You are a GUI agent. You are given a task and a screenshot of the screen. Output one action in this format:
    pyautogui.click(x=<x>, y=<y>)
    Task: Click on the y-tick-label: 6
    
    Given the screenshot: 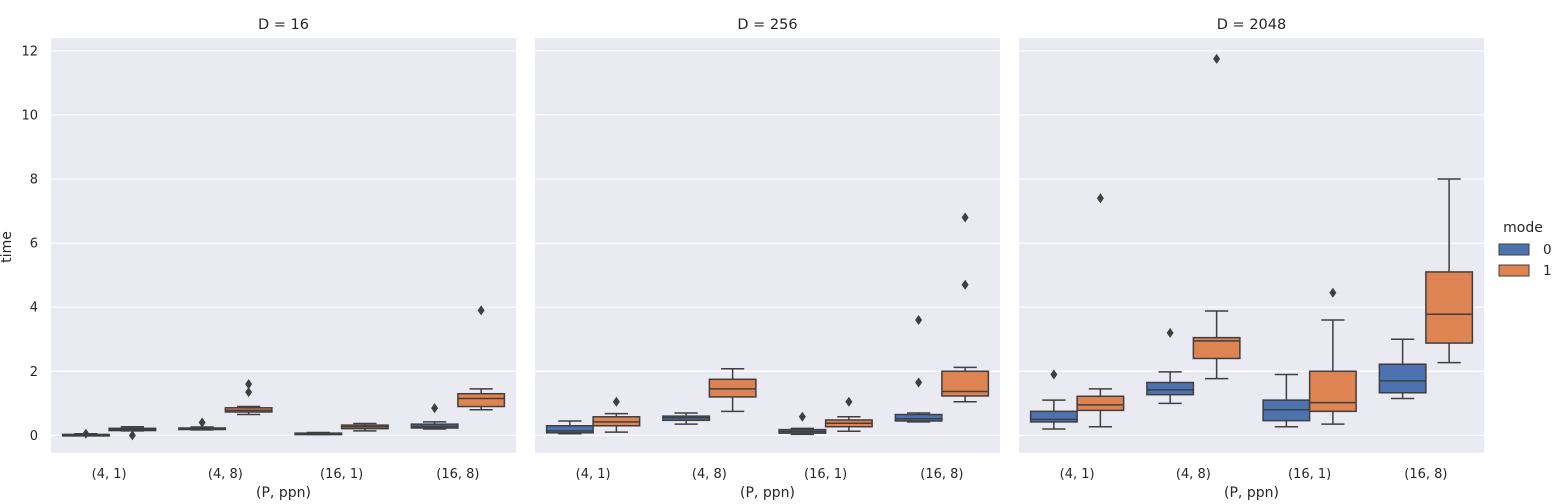 What is the action you would take?
    pyautogui.click(x=34, y=244)
    